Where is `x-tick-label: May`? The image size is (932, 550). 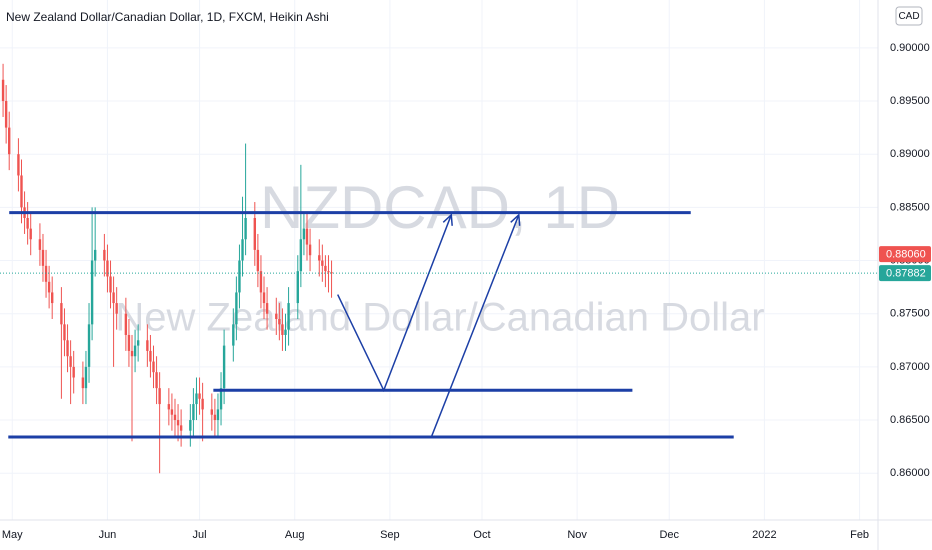
x-tick-label: May is located at coordinates (12, 535).